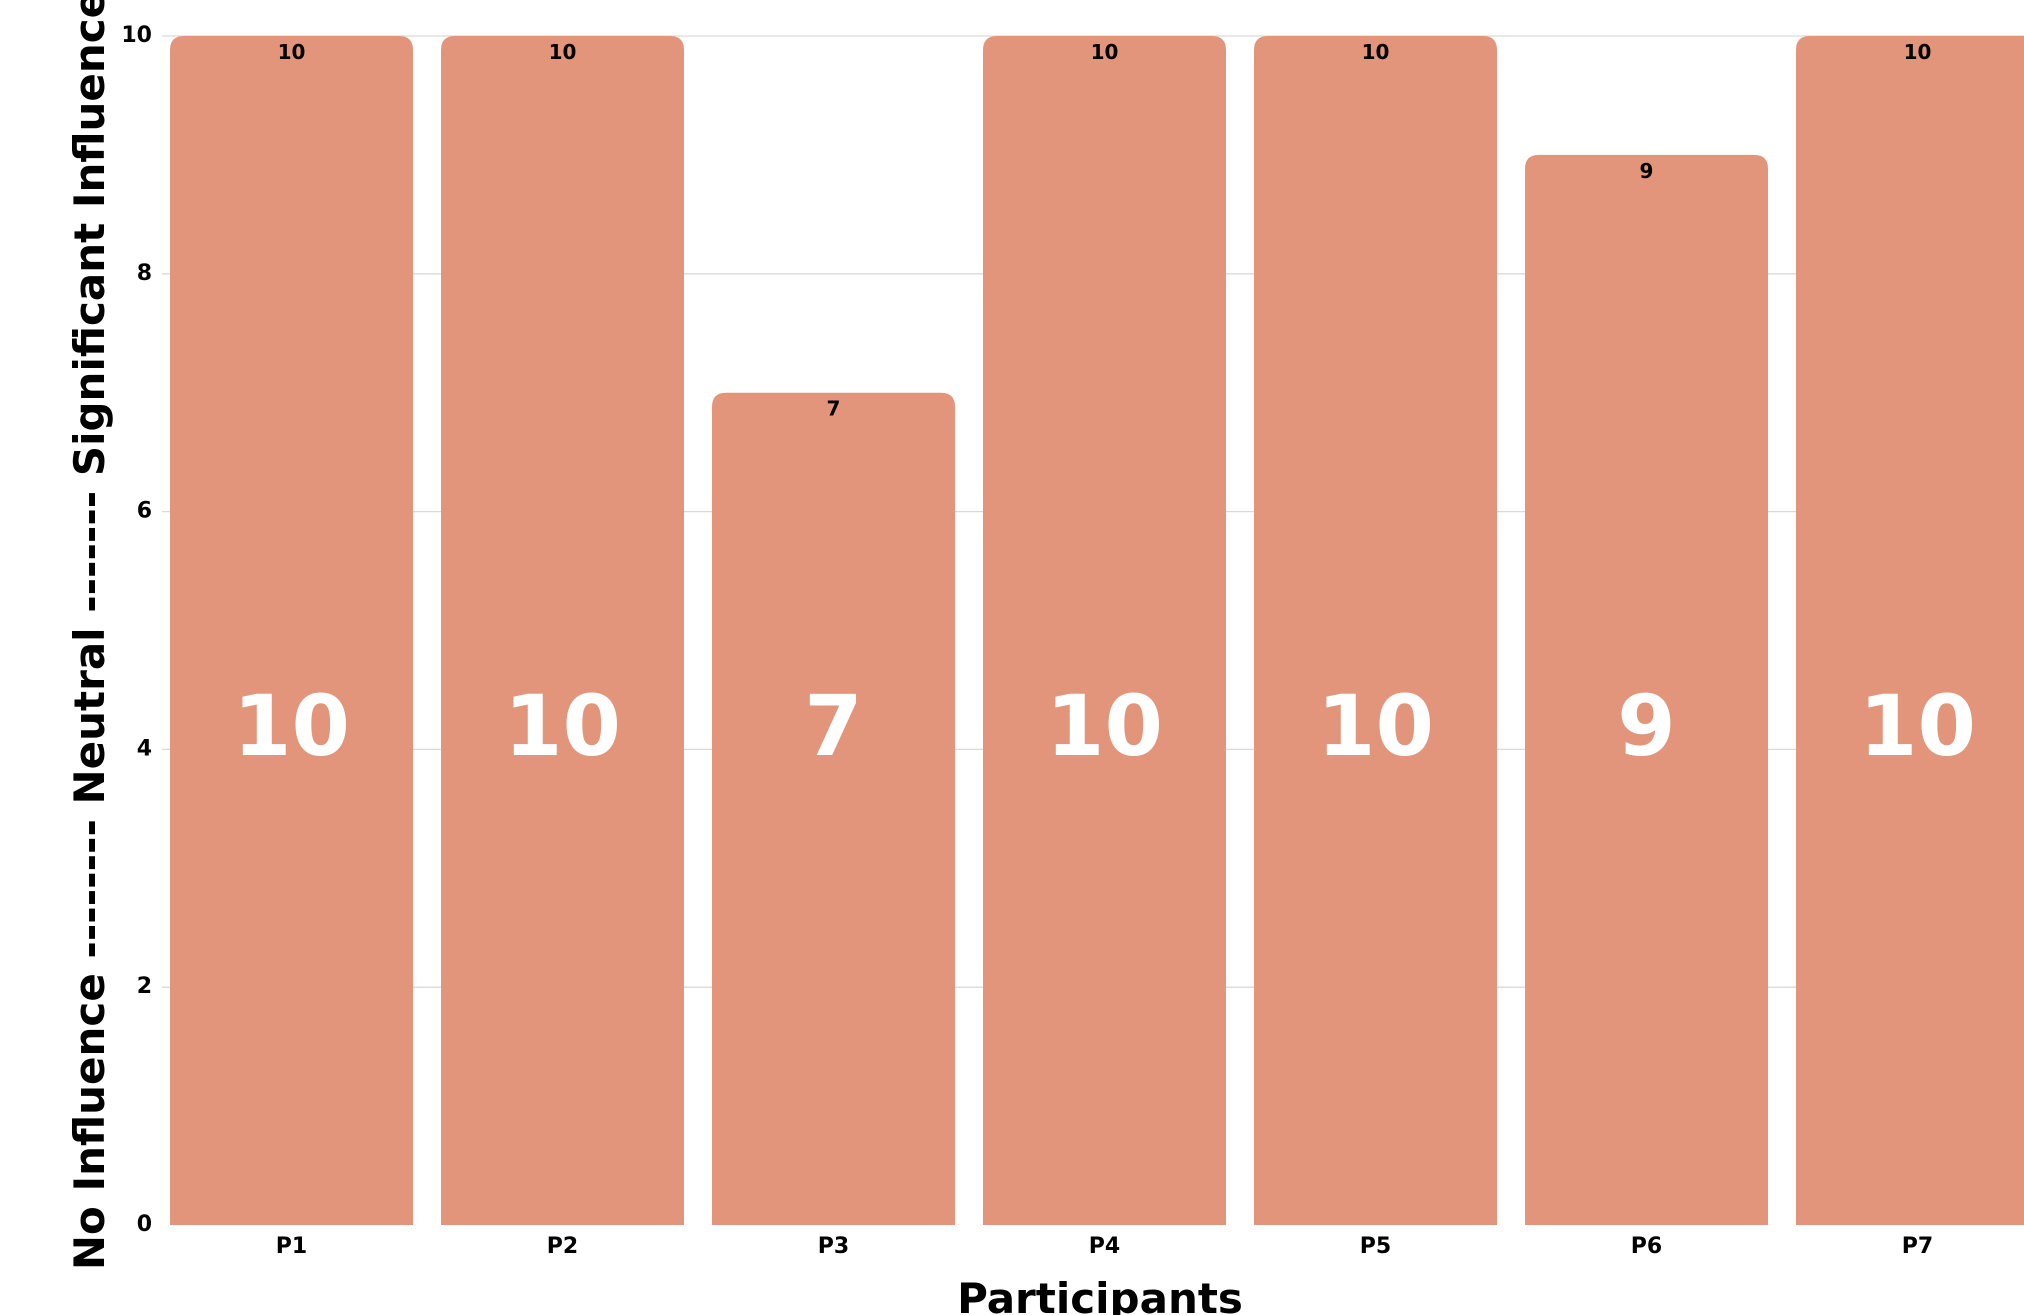 The width and height of the screenshot is (2024, 1315). I want to click on bar-center-label: 7, so click(833, 726).